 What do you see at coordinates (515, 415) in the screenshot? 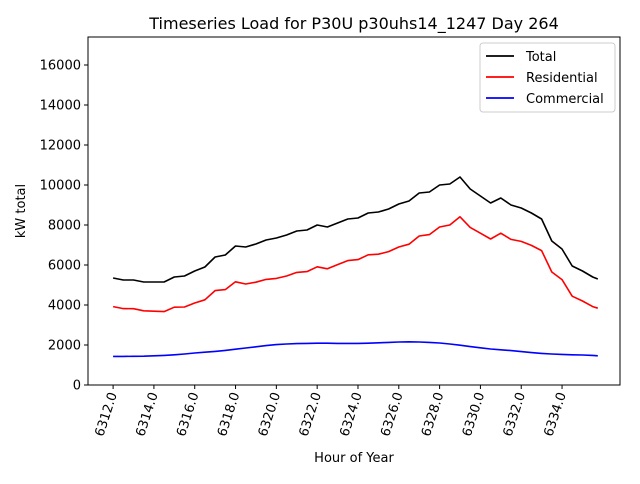
I see `x-tick-label: 6332.0` at bounding box center [515, 415].